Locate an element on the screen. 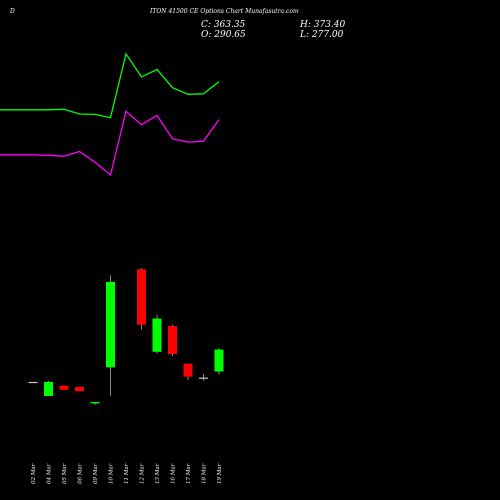 This screenshot has width=500, height=500. x-tick-label: 10 Mar is located at coordinates (112, 473).